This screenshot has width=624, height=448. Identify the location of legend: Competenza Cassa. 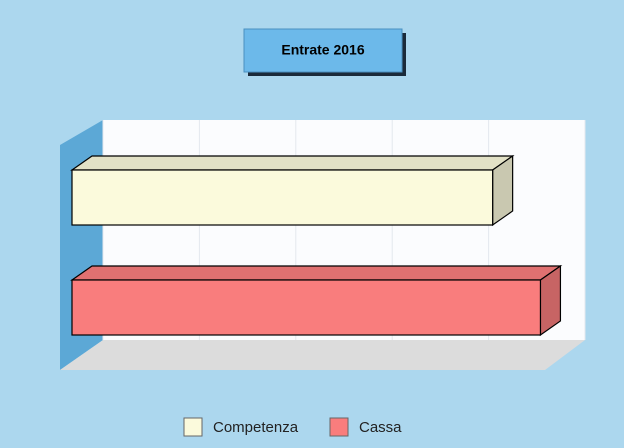
(292, 427).